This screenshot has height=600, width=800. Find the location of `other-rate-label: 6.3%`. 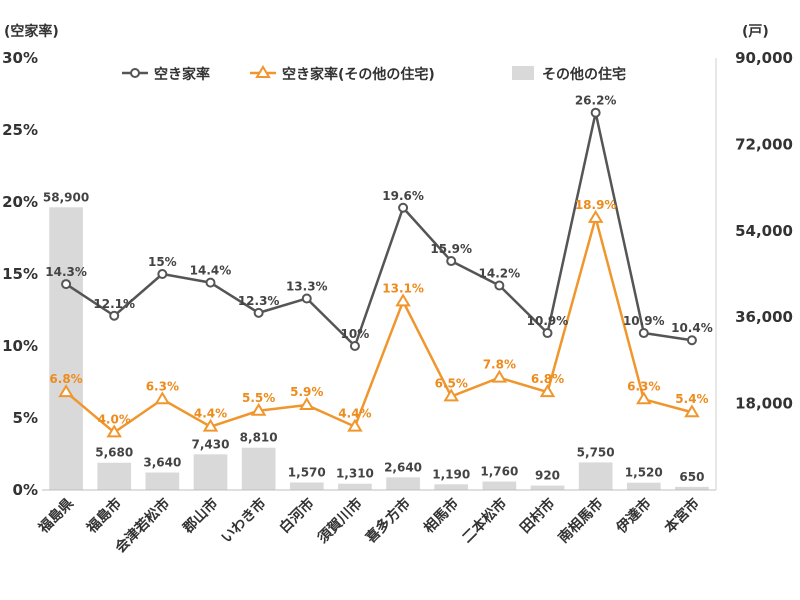

other-rate-label: 6.3% is located at coordinates (162, 386).